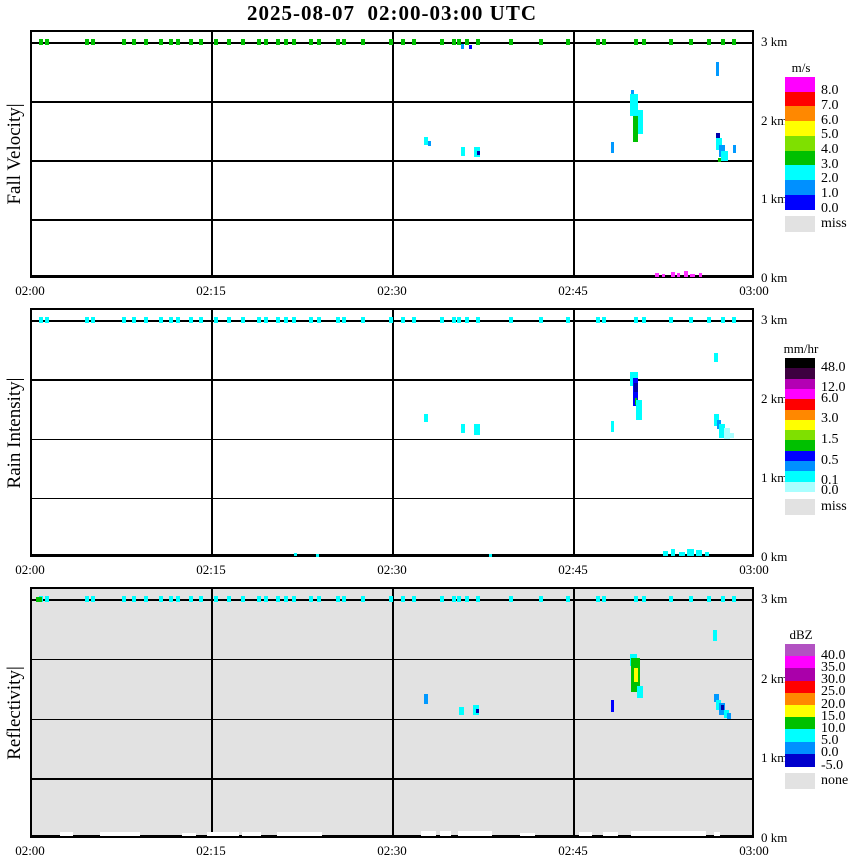  Describe the element at coordinates (800, 224) in the screenshot. I see `colorbar-missing-block` at that location.